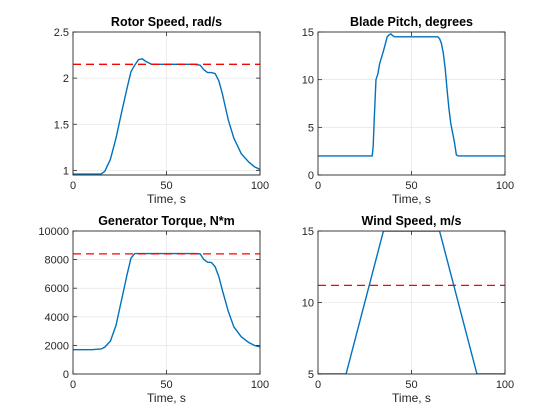 The width and height of the screenshot is (560, 420). I want to click on y-tick-label: 2000, so click(57, 346).